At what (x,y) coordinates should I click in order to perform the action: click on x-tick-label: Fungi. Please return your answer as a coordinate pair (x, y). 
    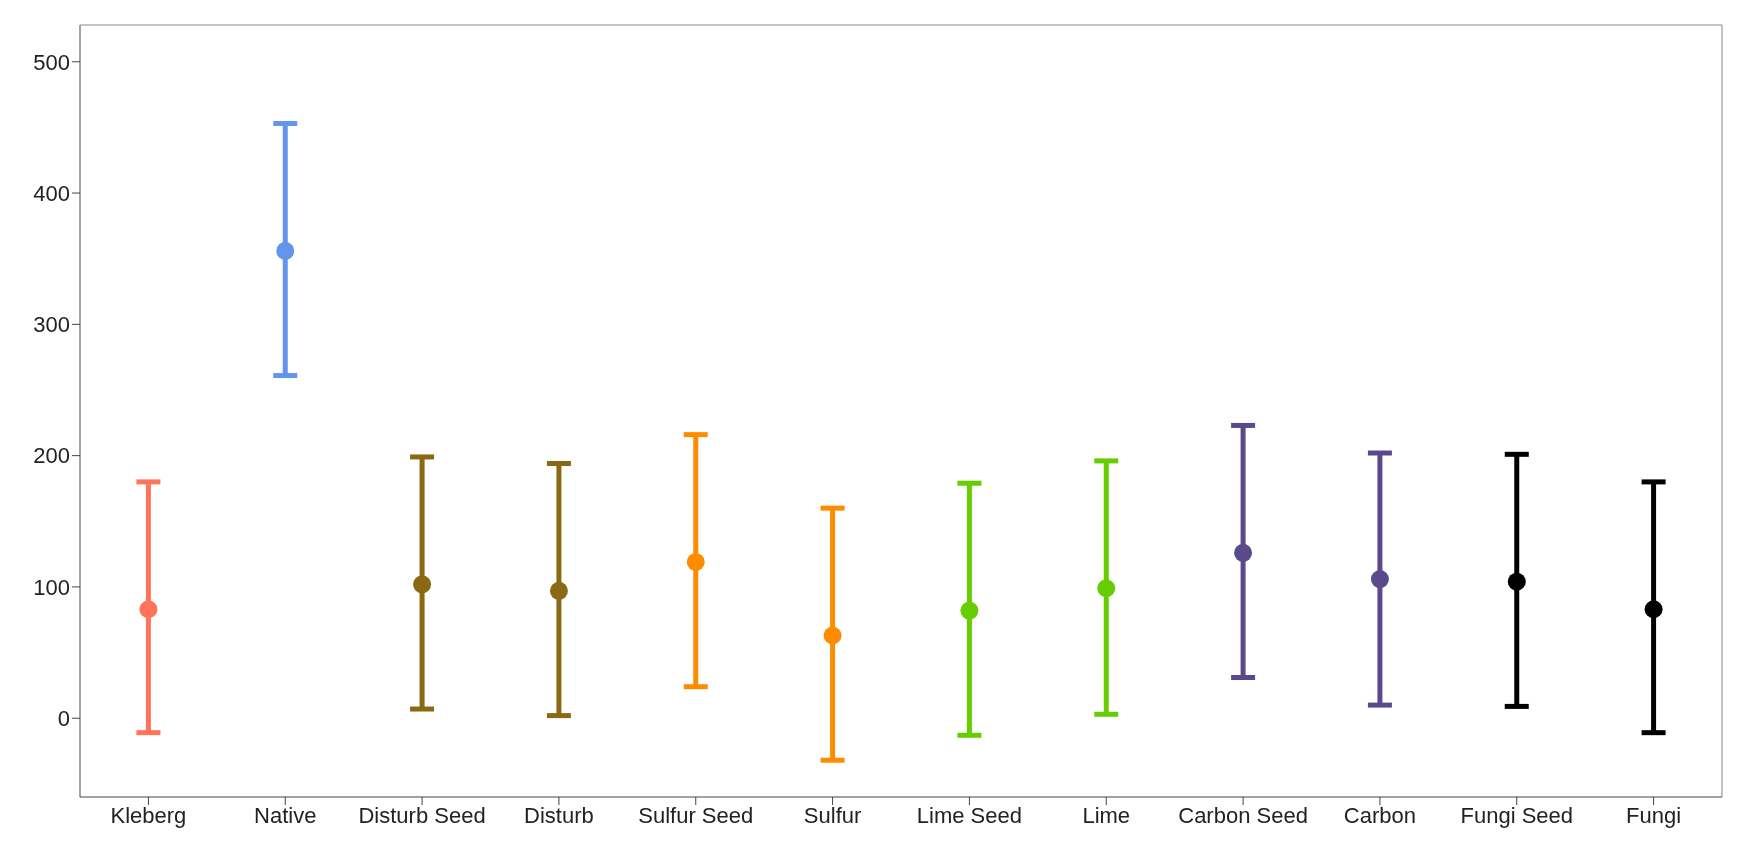
    Looking at the image, I should click on (1654, 815).